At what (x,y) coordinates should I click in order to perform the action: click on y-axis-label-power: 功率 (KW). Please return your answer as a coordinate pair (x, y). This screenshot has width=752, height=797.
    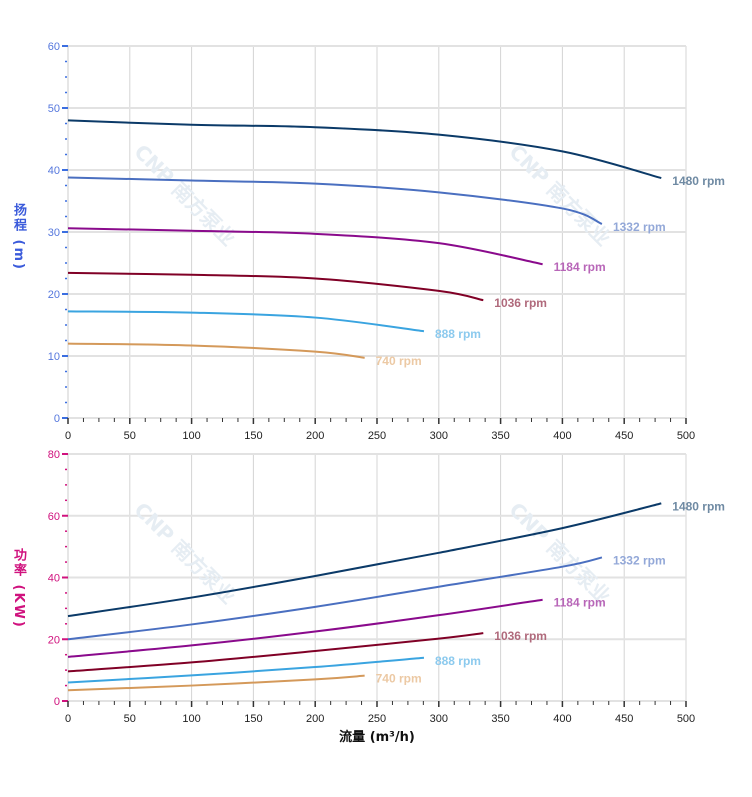
    Looking at the image, I should click on (18, 588).